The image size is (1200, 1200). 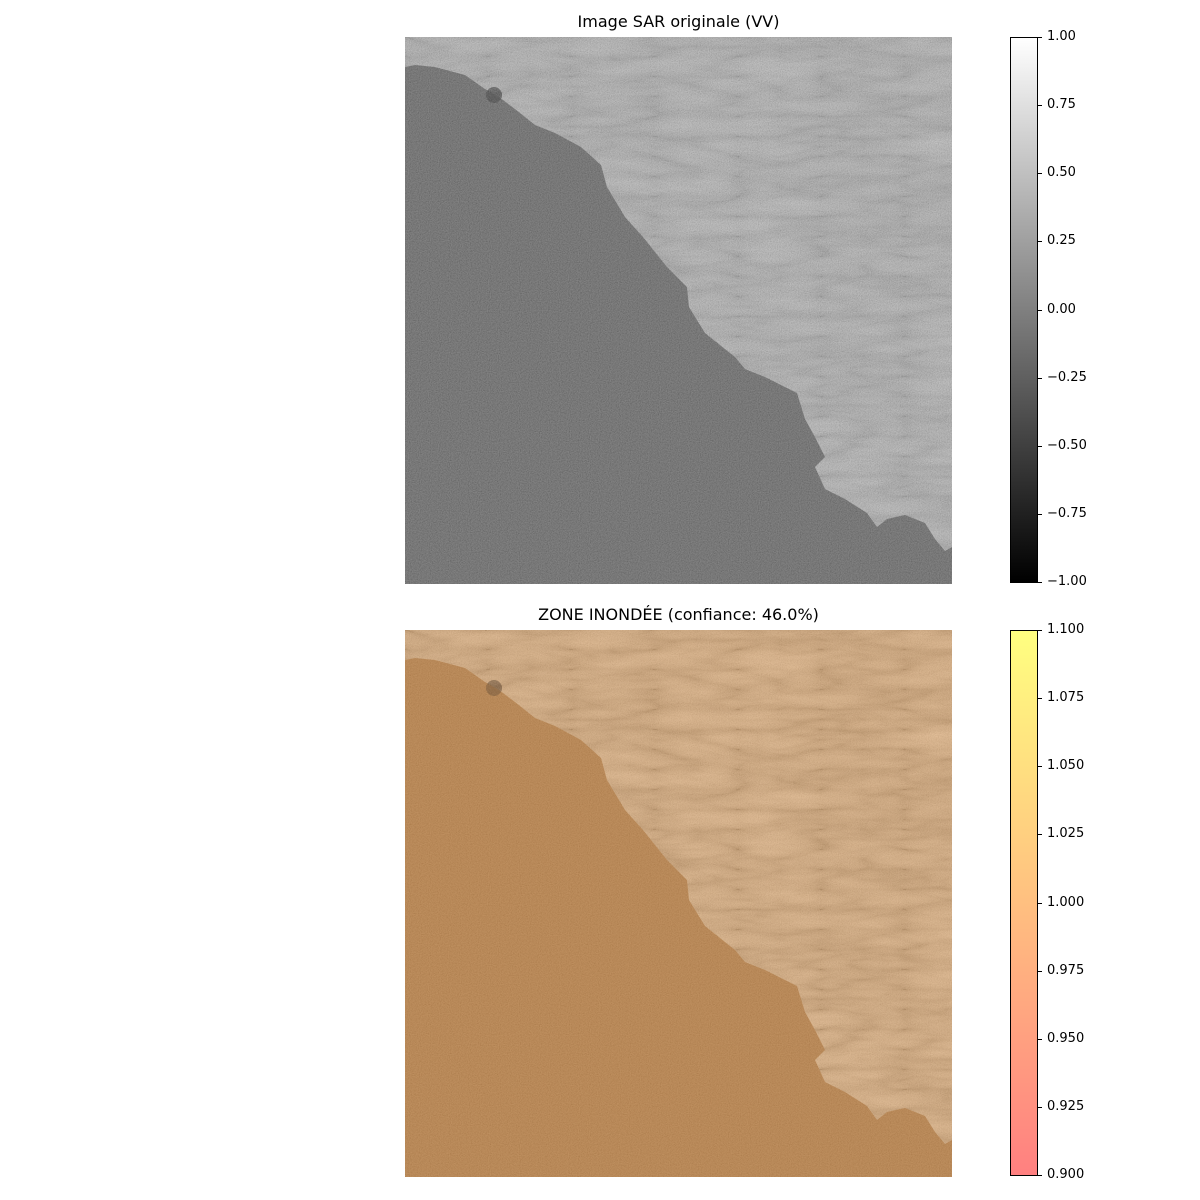 What do you see at coordinates (1066, 902) in the screenshot?
I see `colorbar-tick-label: 1.000` at bounding box center [1066, 902].